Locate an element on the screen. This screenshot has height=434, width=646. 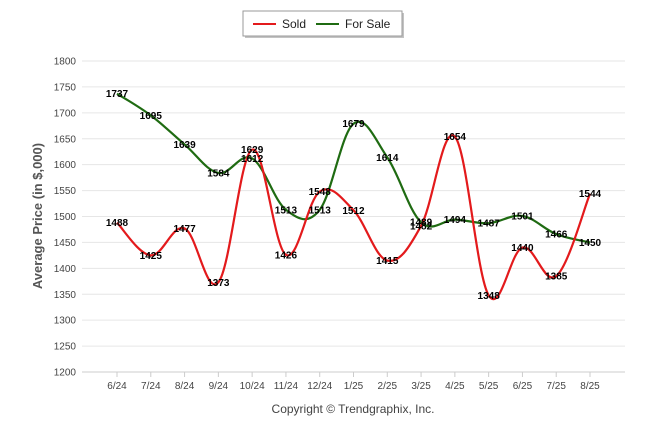
x-tick-label: 8/25 is located at coordinates (590, 386).